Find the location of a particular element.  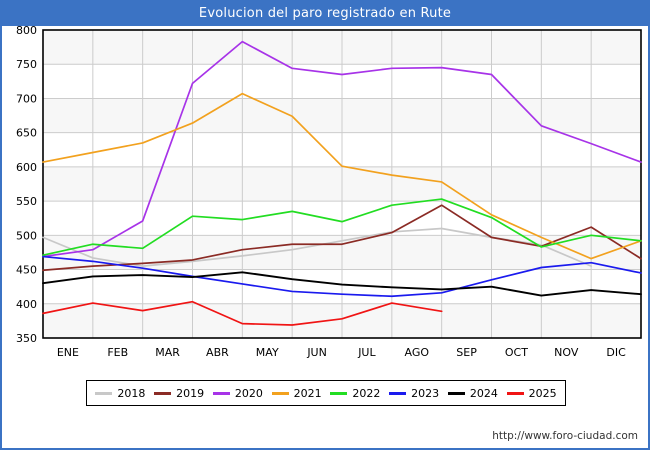

legend-item-2022: 2022 is located at coordinates (355, 393).